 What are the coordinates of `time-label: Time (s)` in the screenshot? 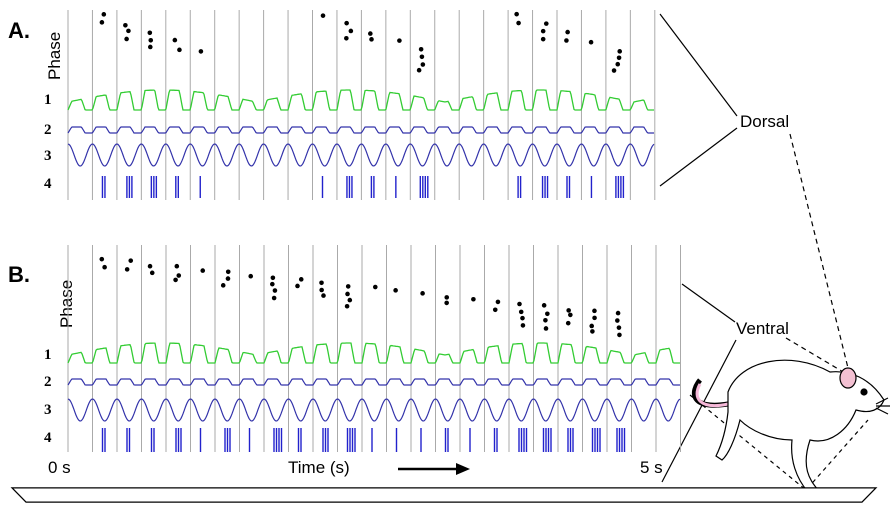 It's located at (319, 467).